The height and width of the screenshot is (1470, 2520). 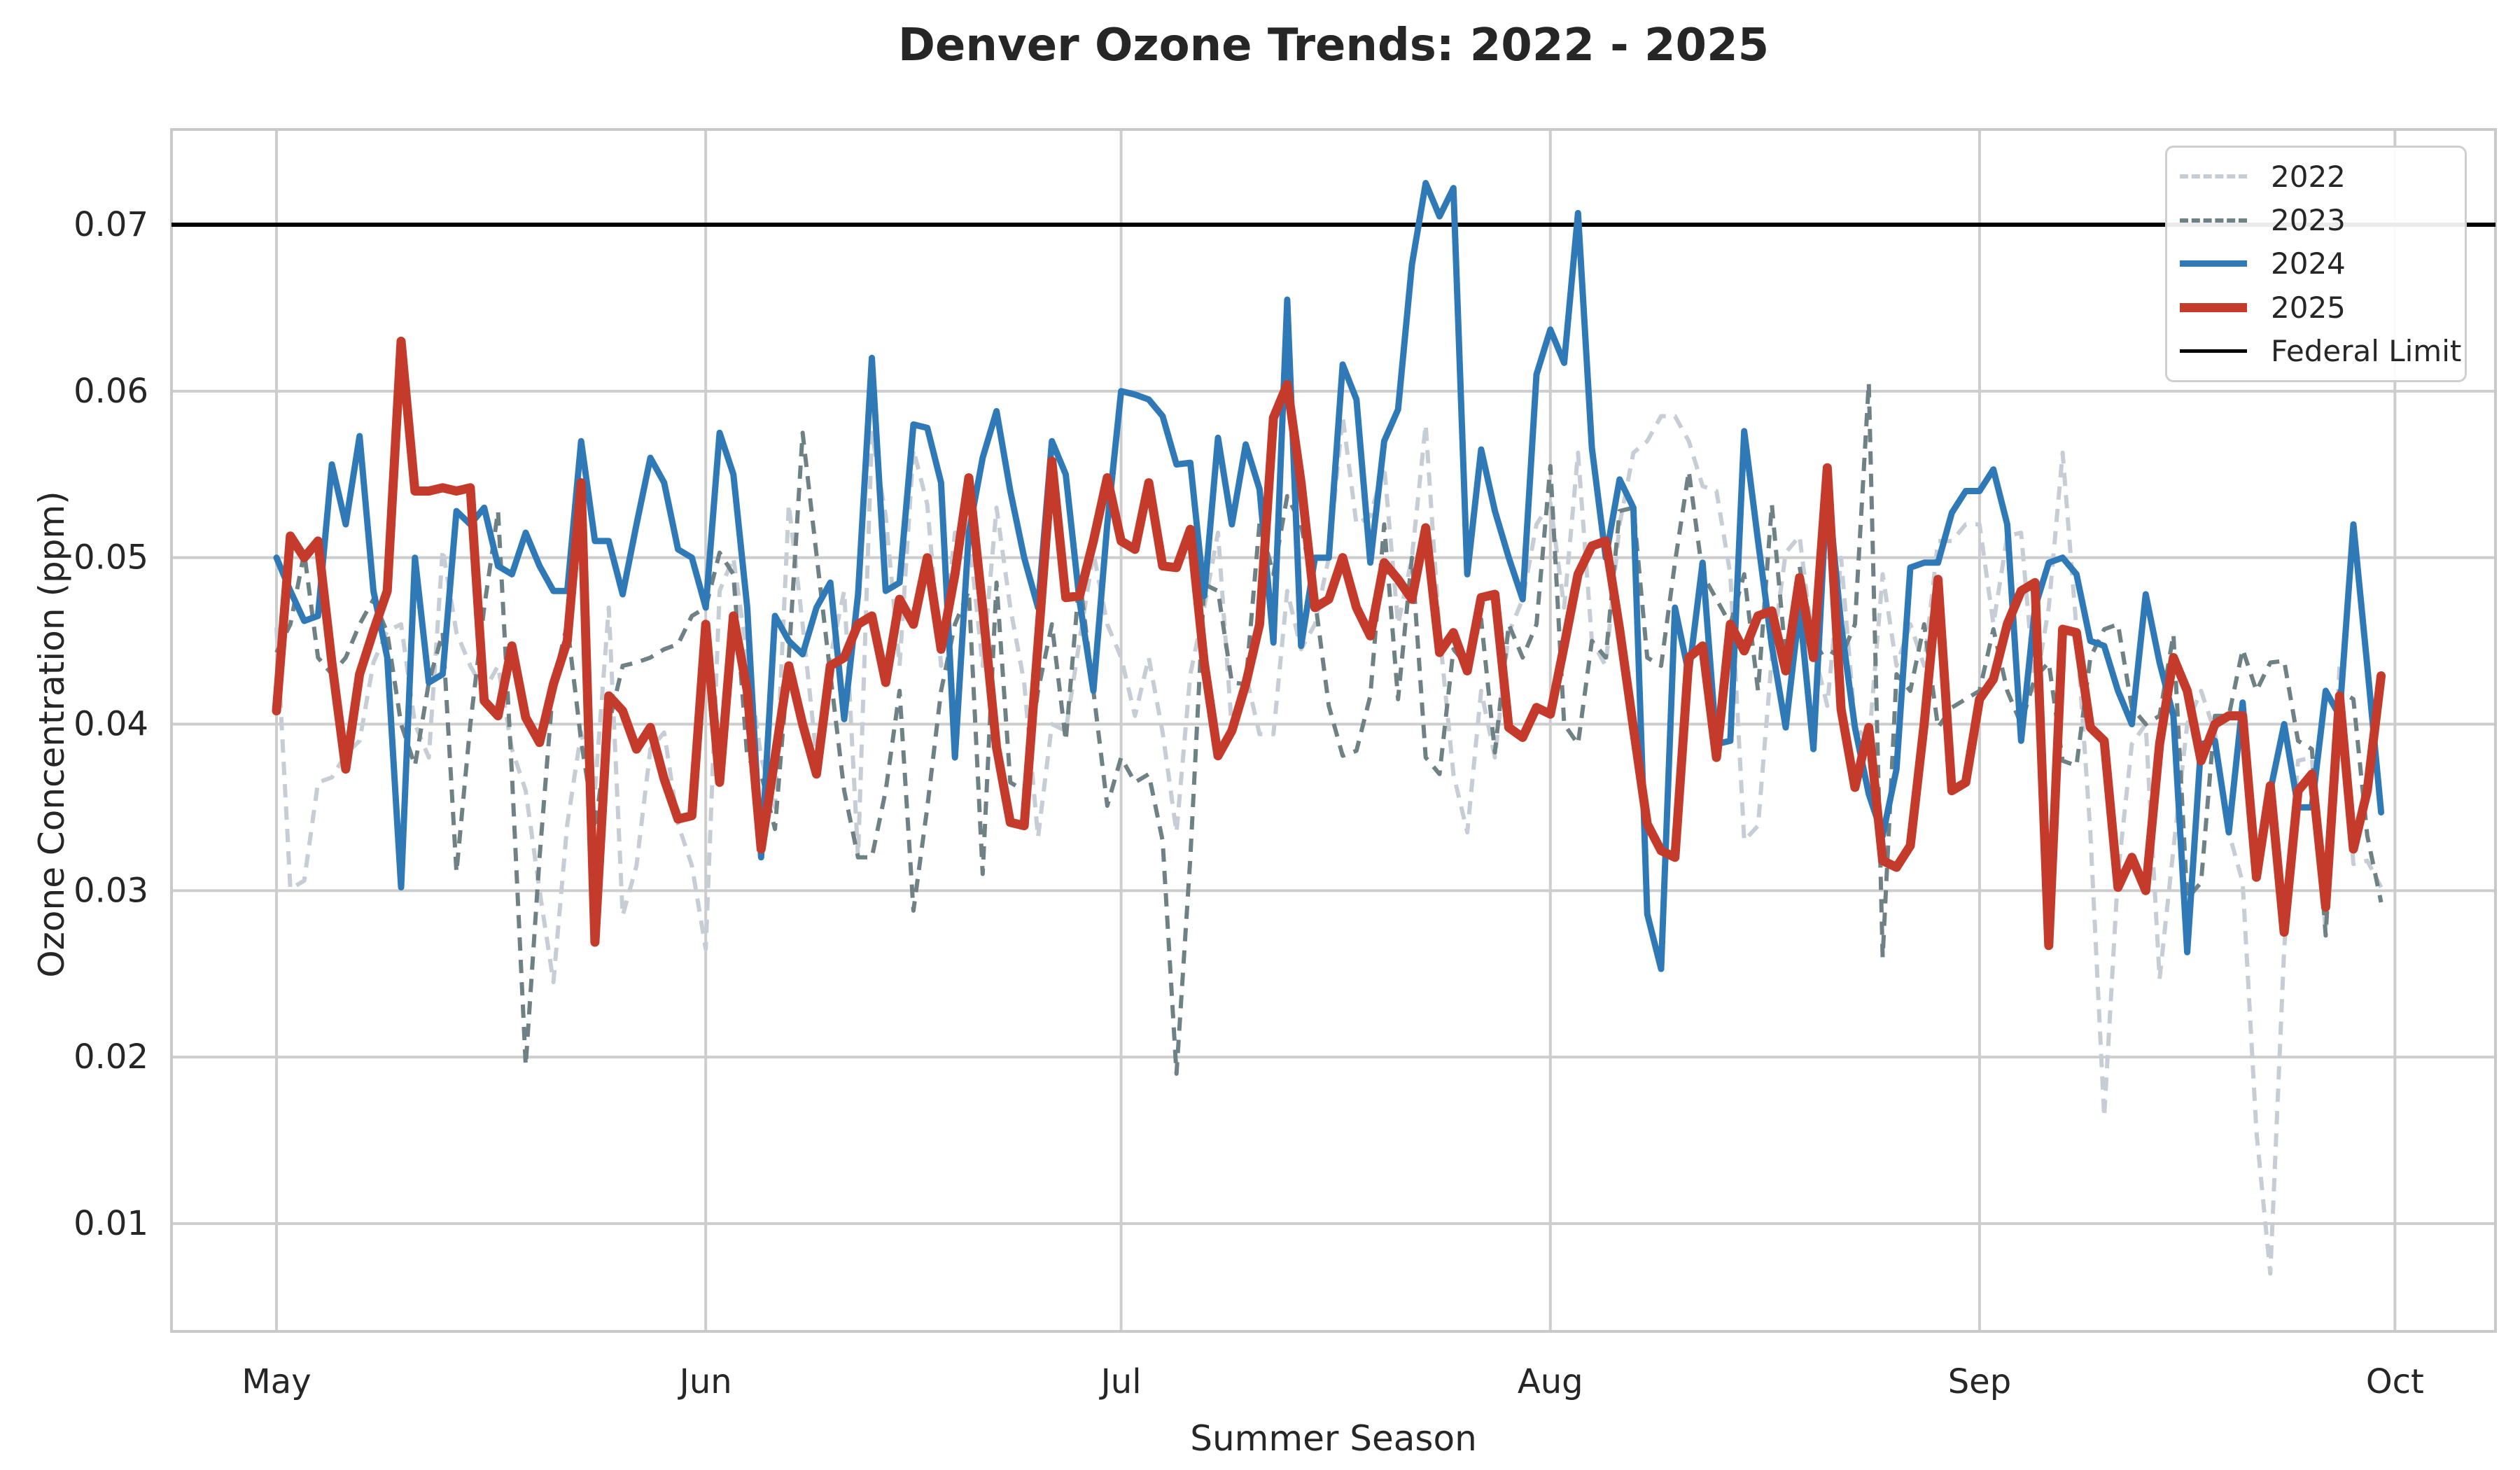 I want to click on y-tick-label: 0.04, so click(x=111, y=723).